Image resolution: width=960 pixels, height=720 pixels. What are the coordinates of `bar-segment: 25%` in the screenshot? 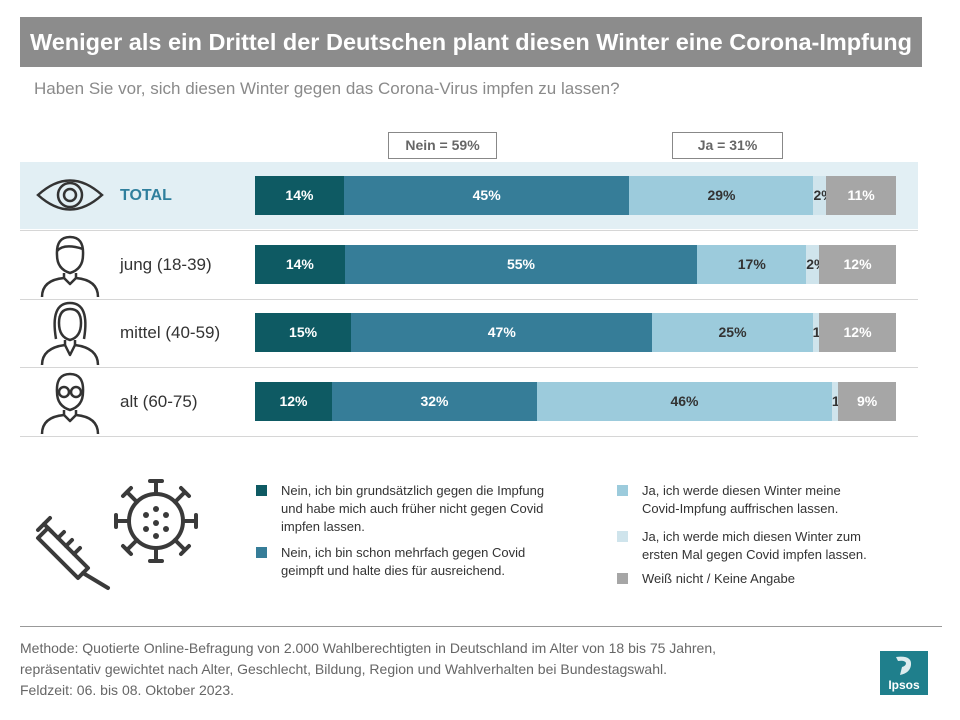 It's located at (732, 332).